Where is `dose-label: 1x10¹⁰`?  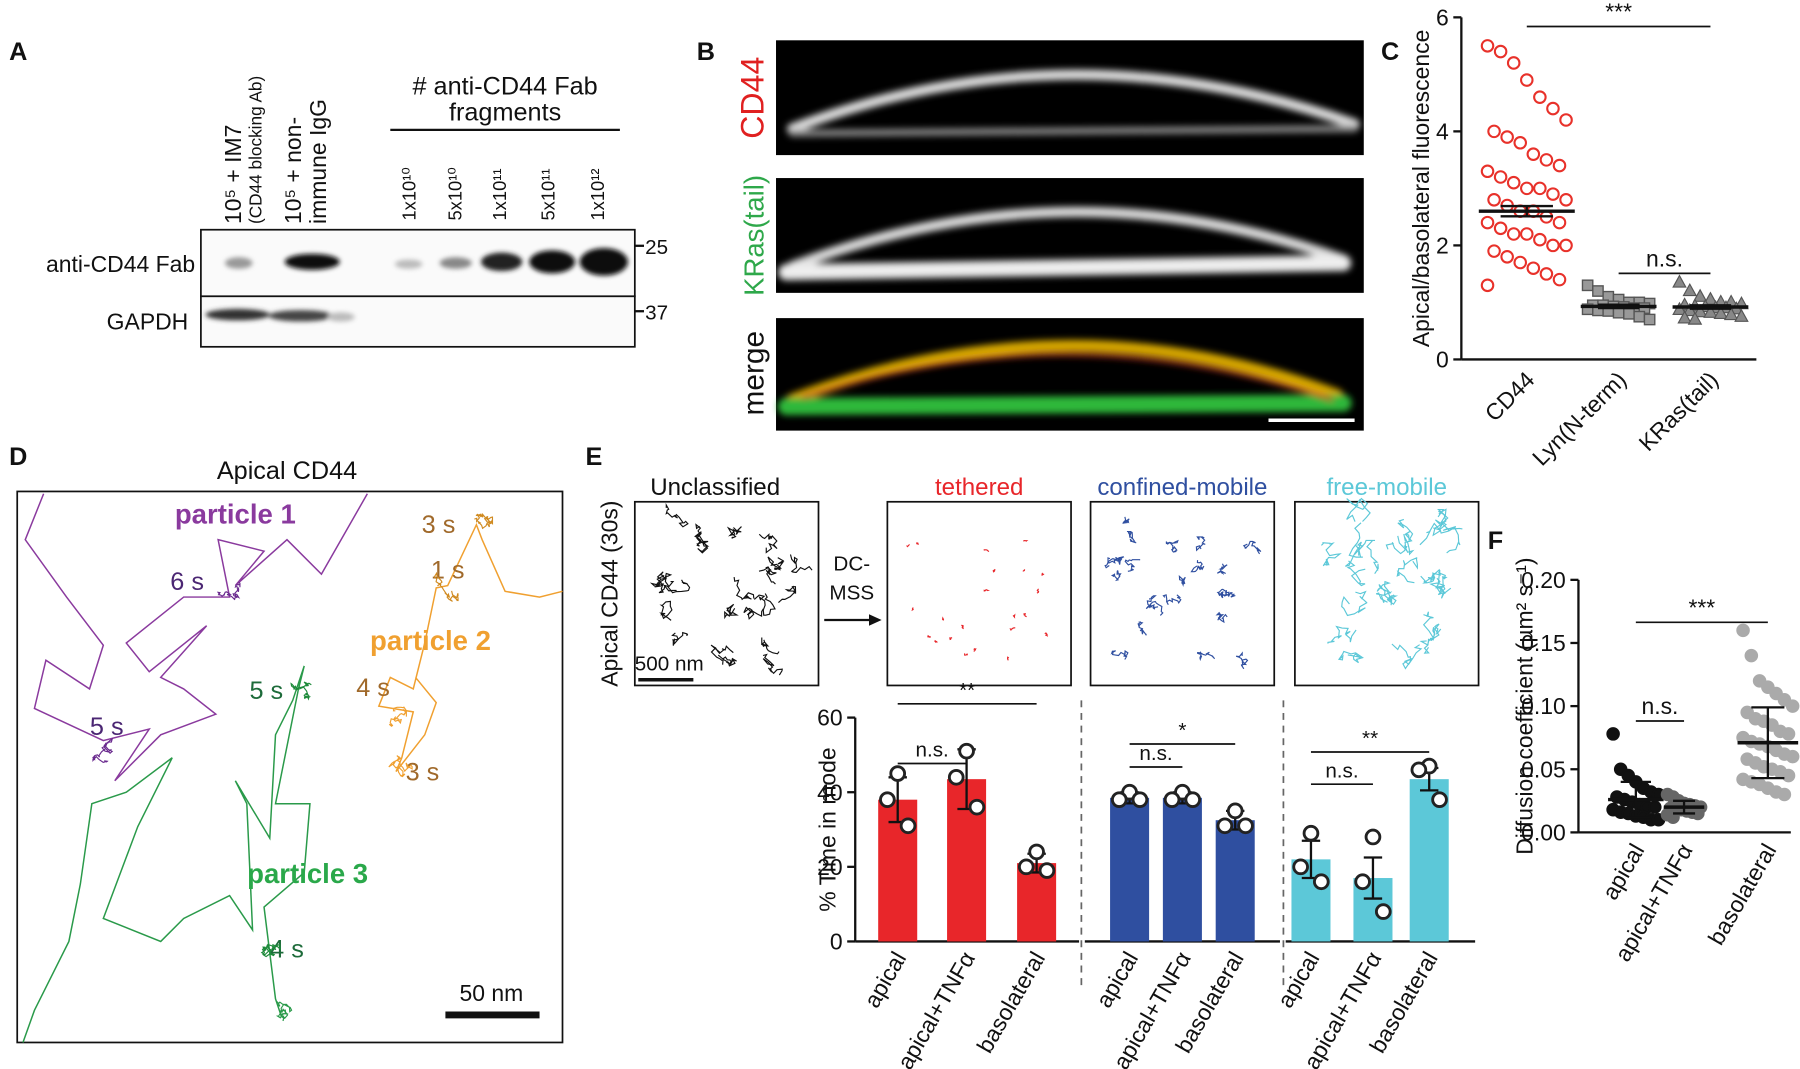
dose-label: 1x10¹⁰ is located at coordinates (409, 193).